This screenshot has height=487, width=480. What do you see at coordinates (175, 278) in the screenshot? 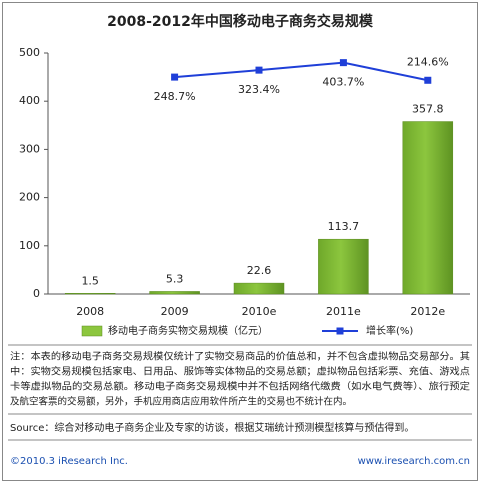
I see `bar-label: 5.3` at bounding box center [175, 278].